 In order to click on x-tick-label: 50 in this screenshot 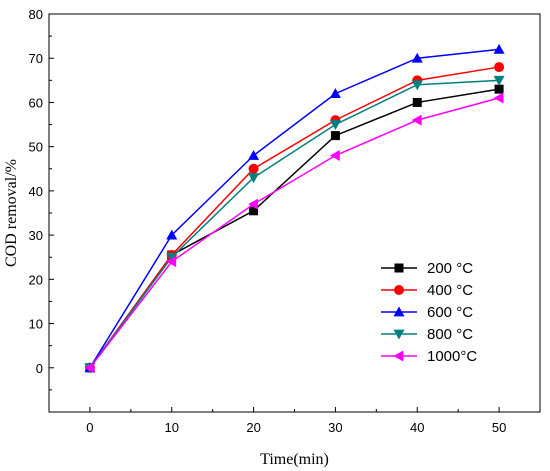, I will do `click(499, 427)`.